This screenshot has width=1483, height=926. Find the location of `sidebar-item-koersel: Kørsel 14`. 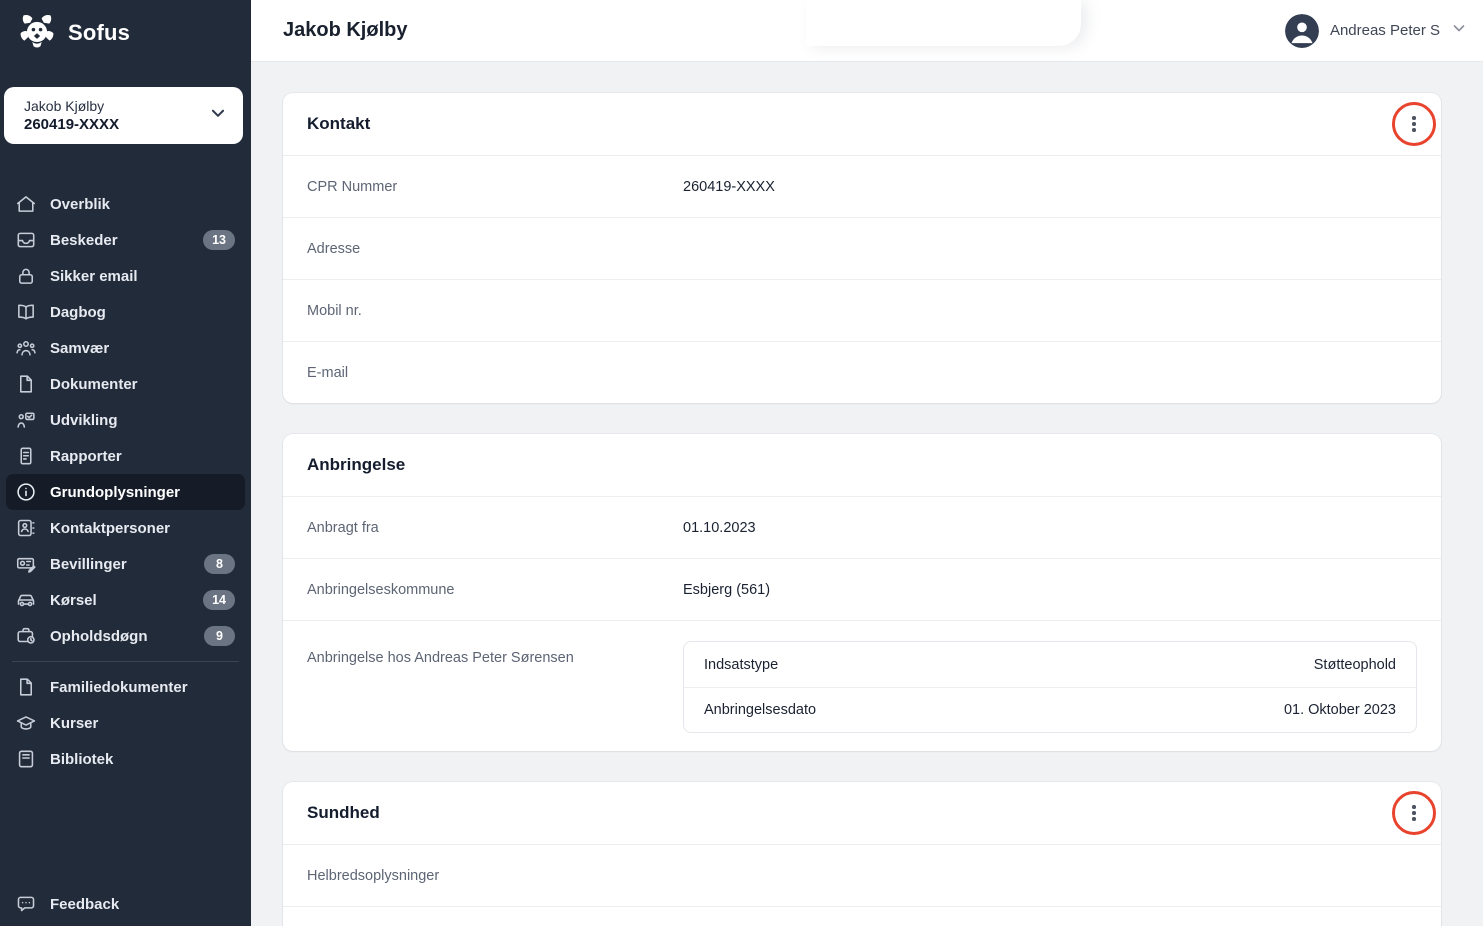

sidebar-item-koersel: Kørsel 14 is located at coordinates (125, 600).